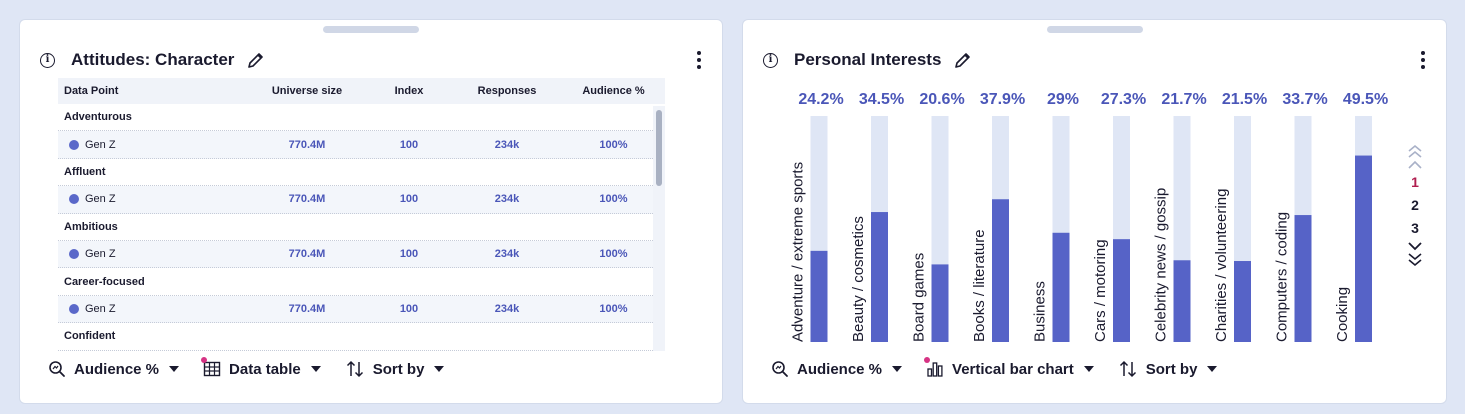 This screenshot has height=414, width=1465. I want to click on view-label: Vertical bar chart, so click(1013, 369).